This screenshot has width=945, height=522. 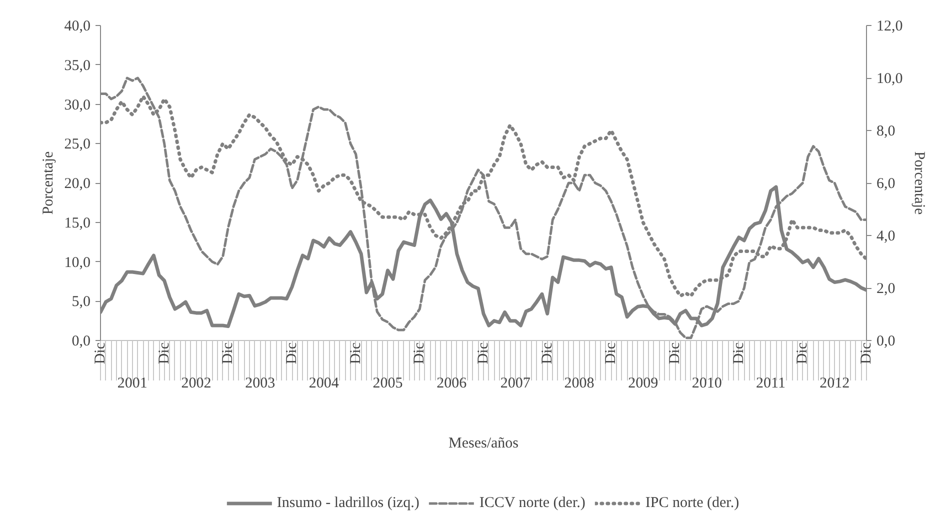 I want to click on y-tick-label: 15,0, so click(x=77, y=223).